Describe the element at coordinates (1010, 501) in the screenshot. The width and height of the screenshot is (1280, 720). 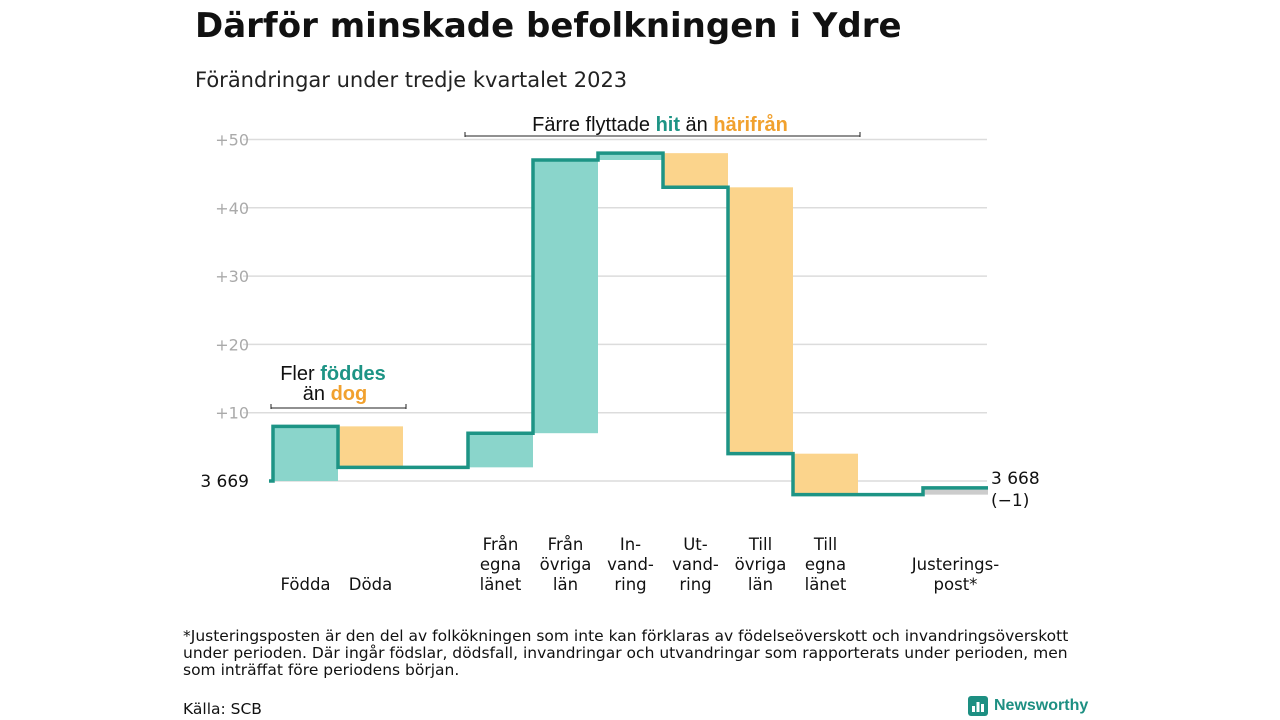
I see `end-value-label: (−1)` at that location.